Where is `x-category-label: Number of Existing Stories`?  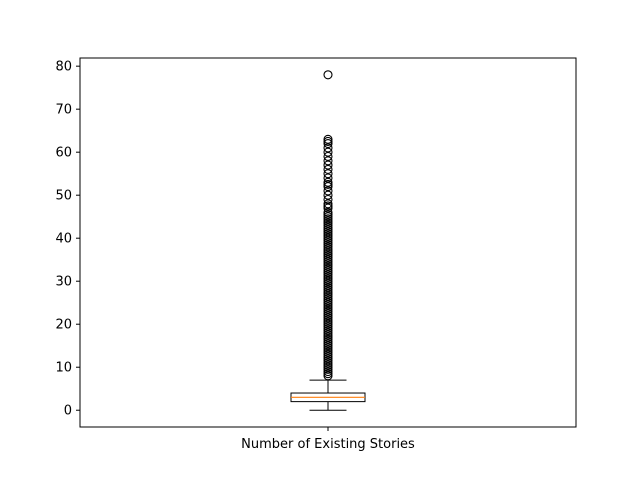
x-category-label: Number of Existing Stories is located at coordinates (328, 444).